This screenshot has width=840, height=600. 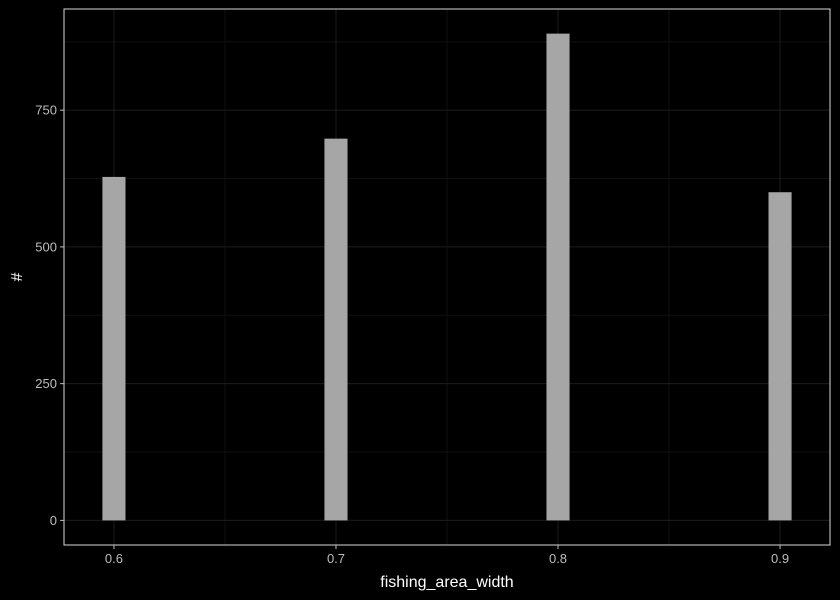 What do you see at coordinates (46, 246) in the screenshot?
I see `y-tick-label: 500` at bounding box center [46, 246].